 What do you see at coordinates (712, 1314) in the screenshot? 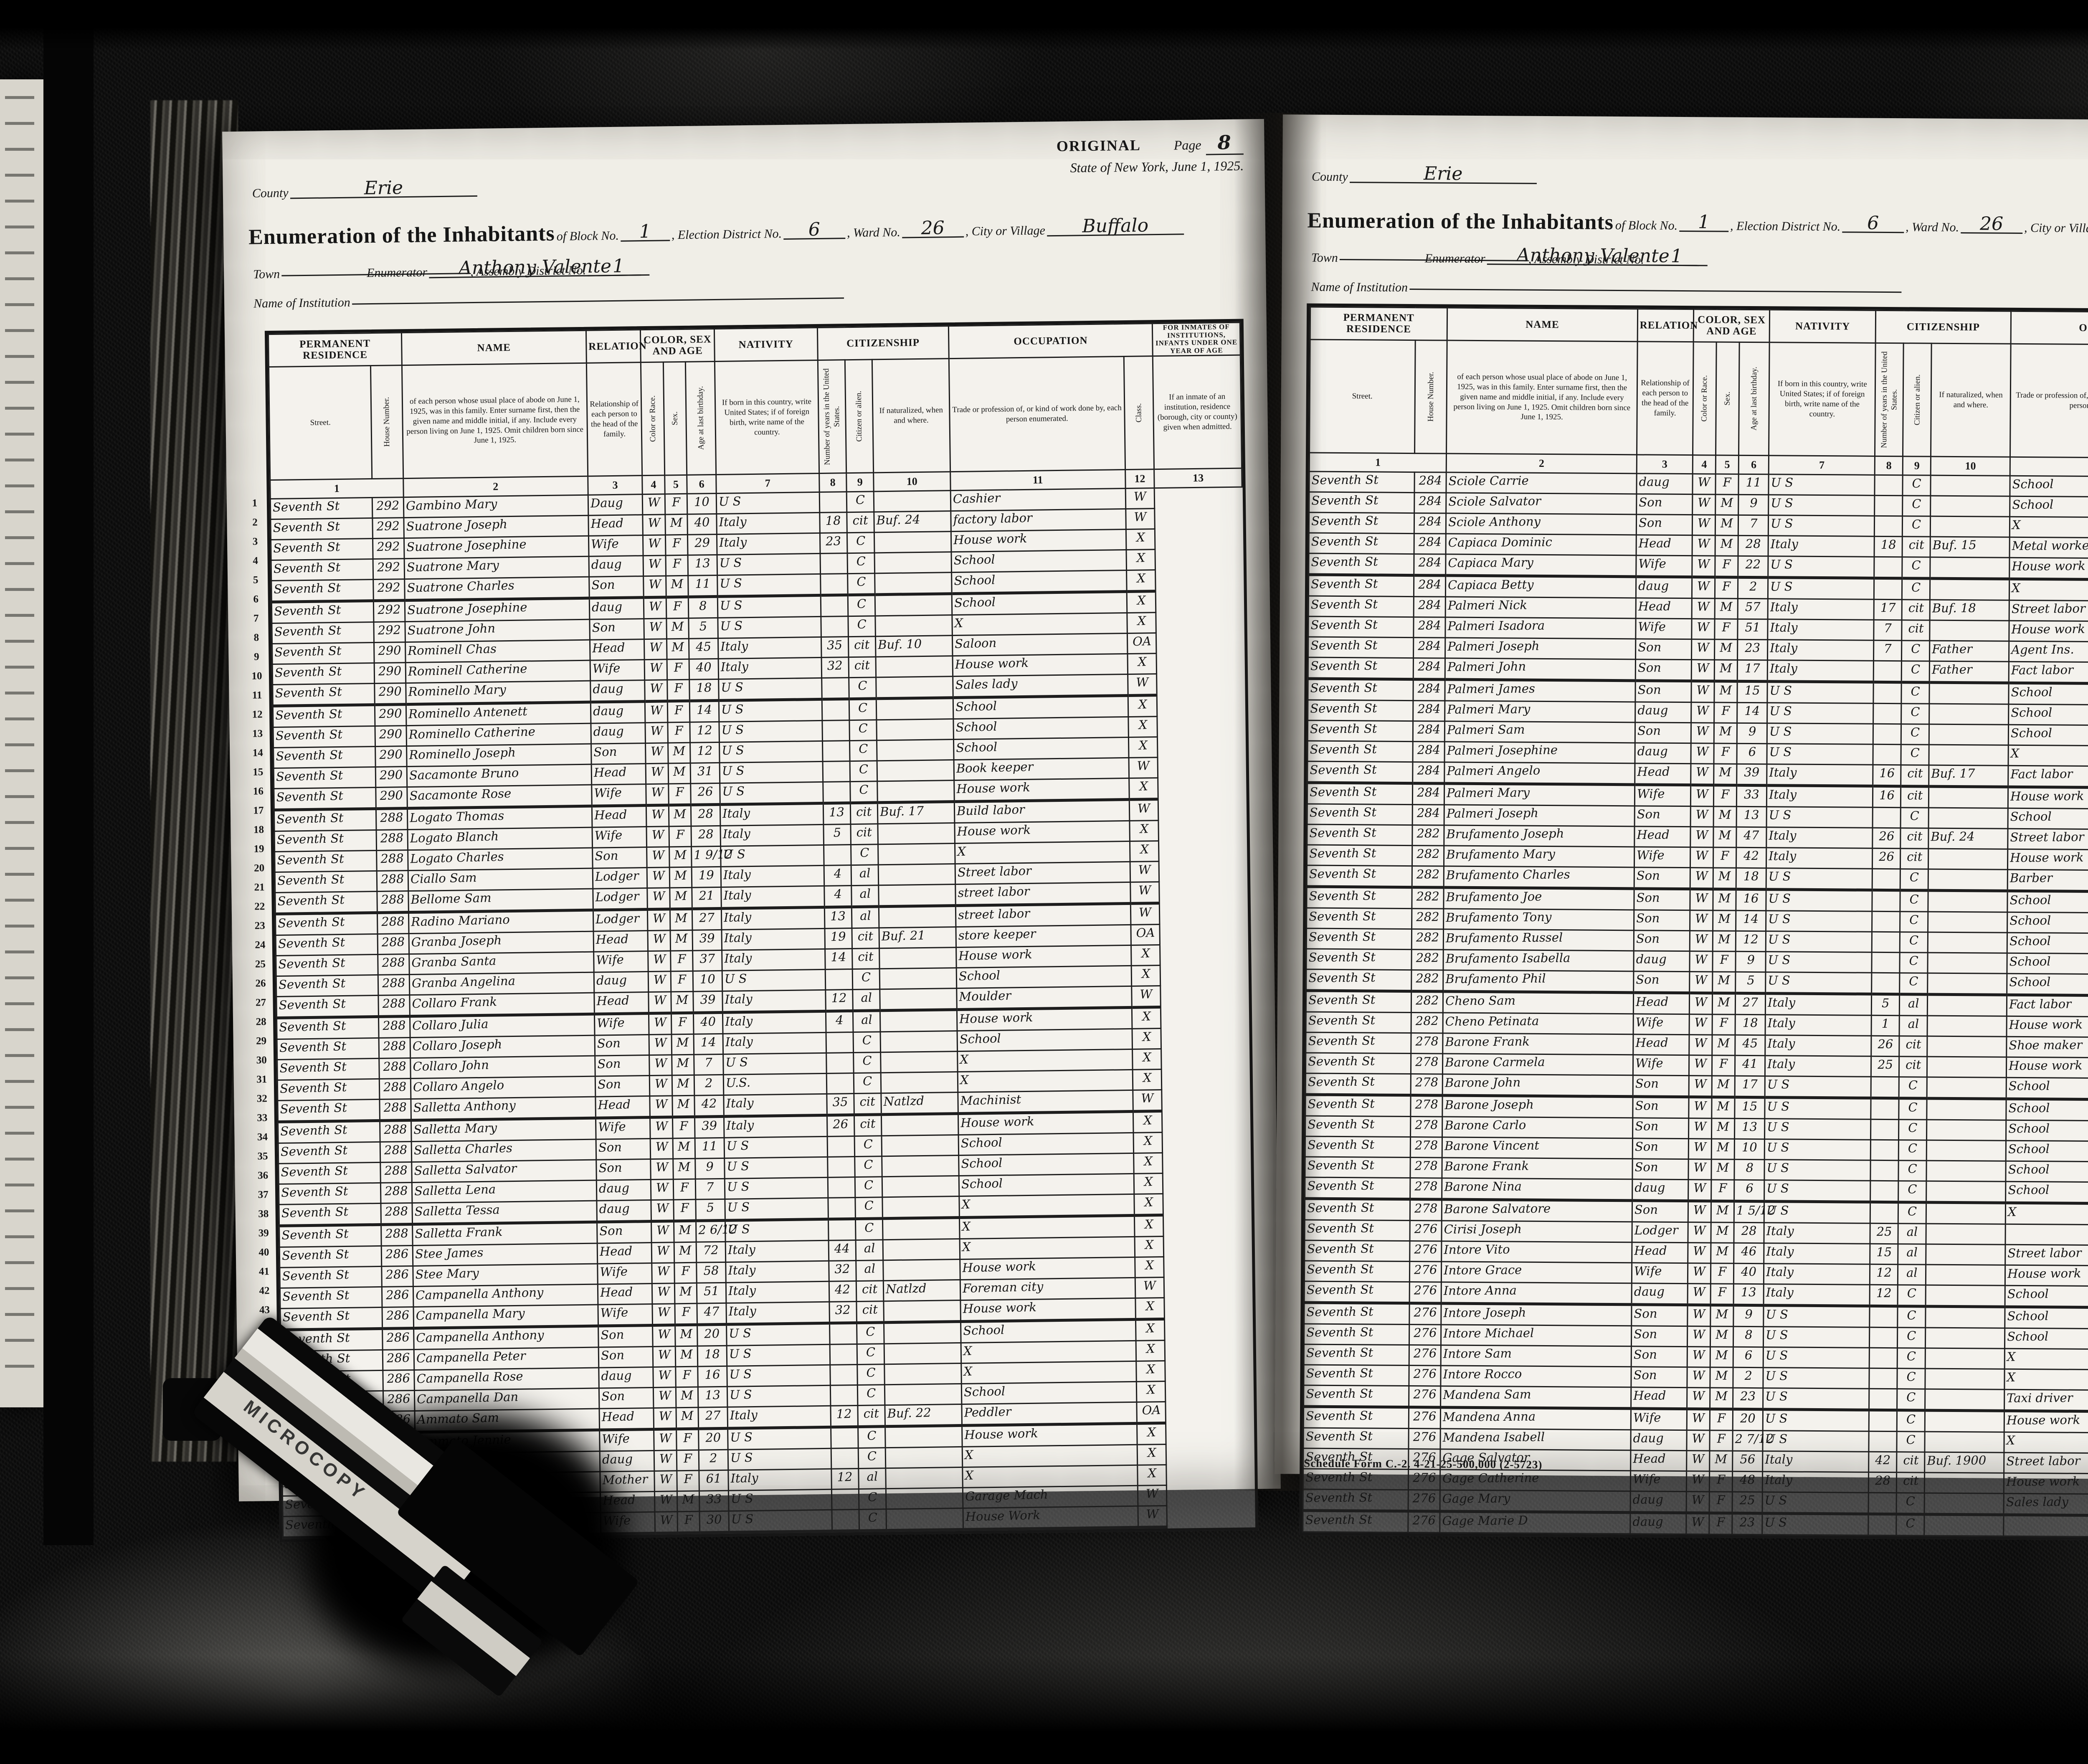
I see `cell-age: 47` at bounding box center [712, 1314].